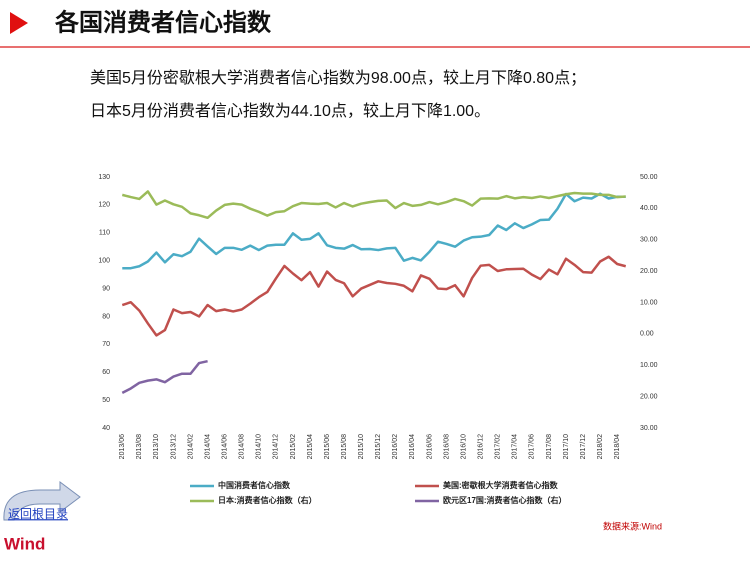 This screenshot has height=568, width=750. I want to click on x-tick-label: 2016/04, so click(412, 446).